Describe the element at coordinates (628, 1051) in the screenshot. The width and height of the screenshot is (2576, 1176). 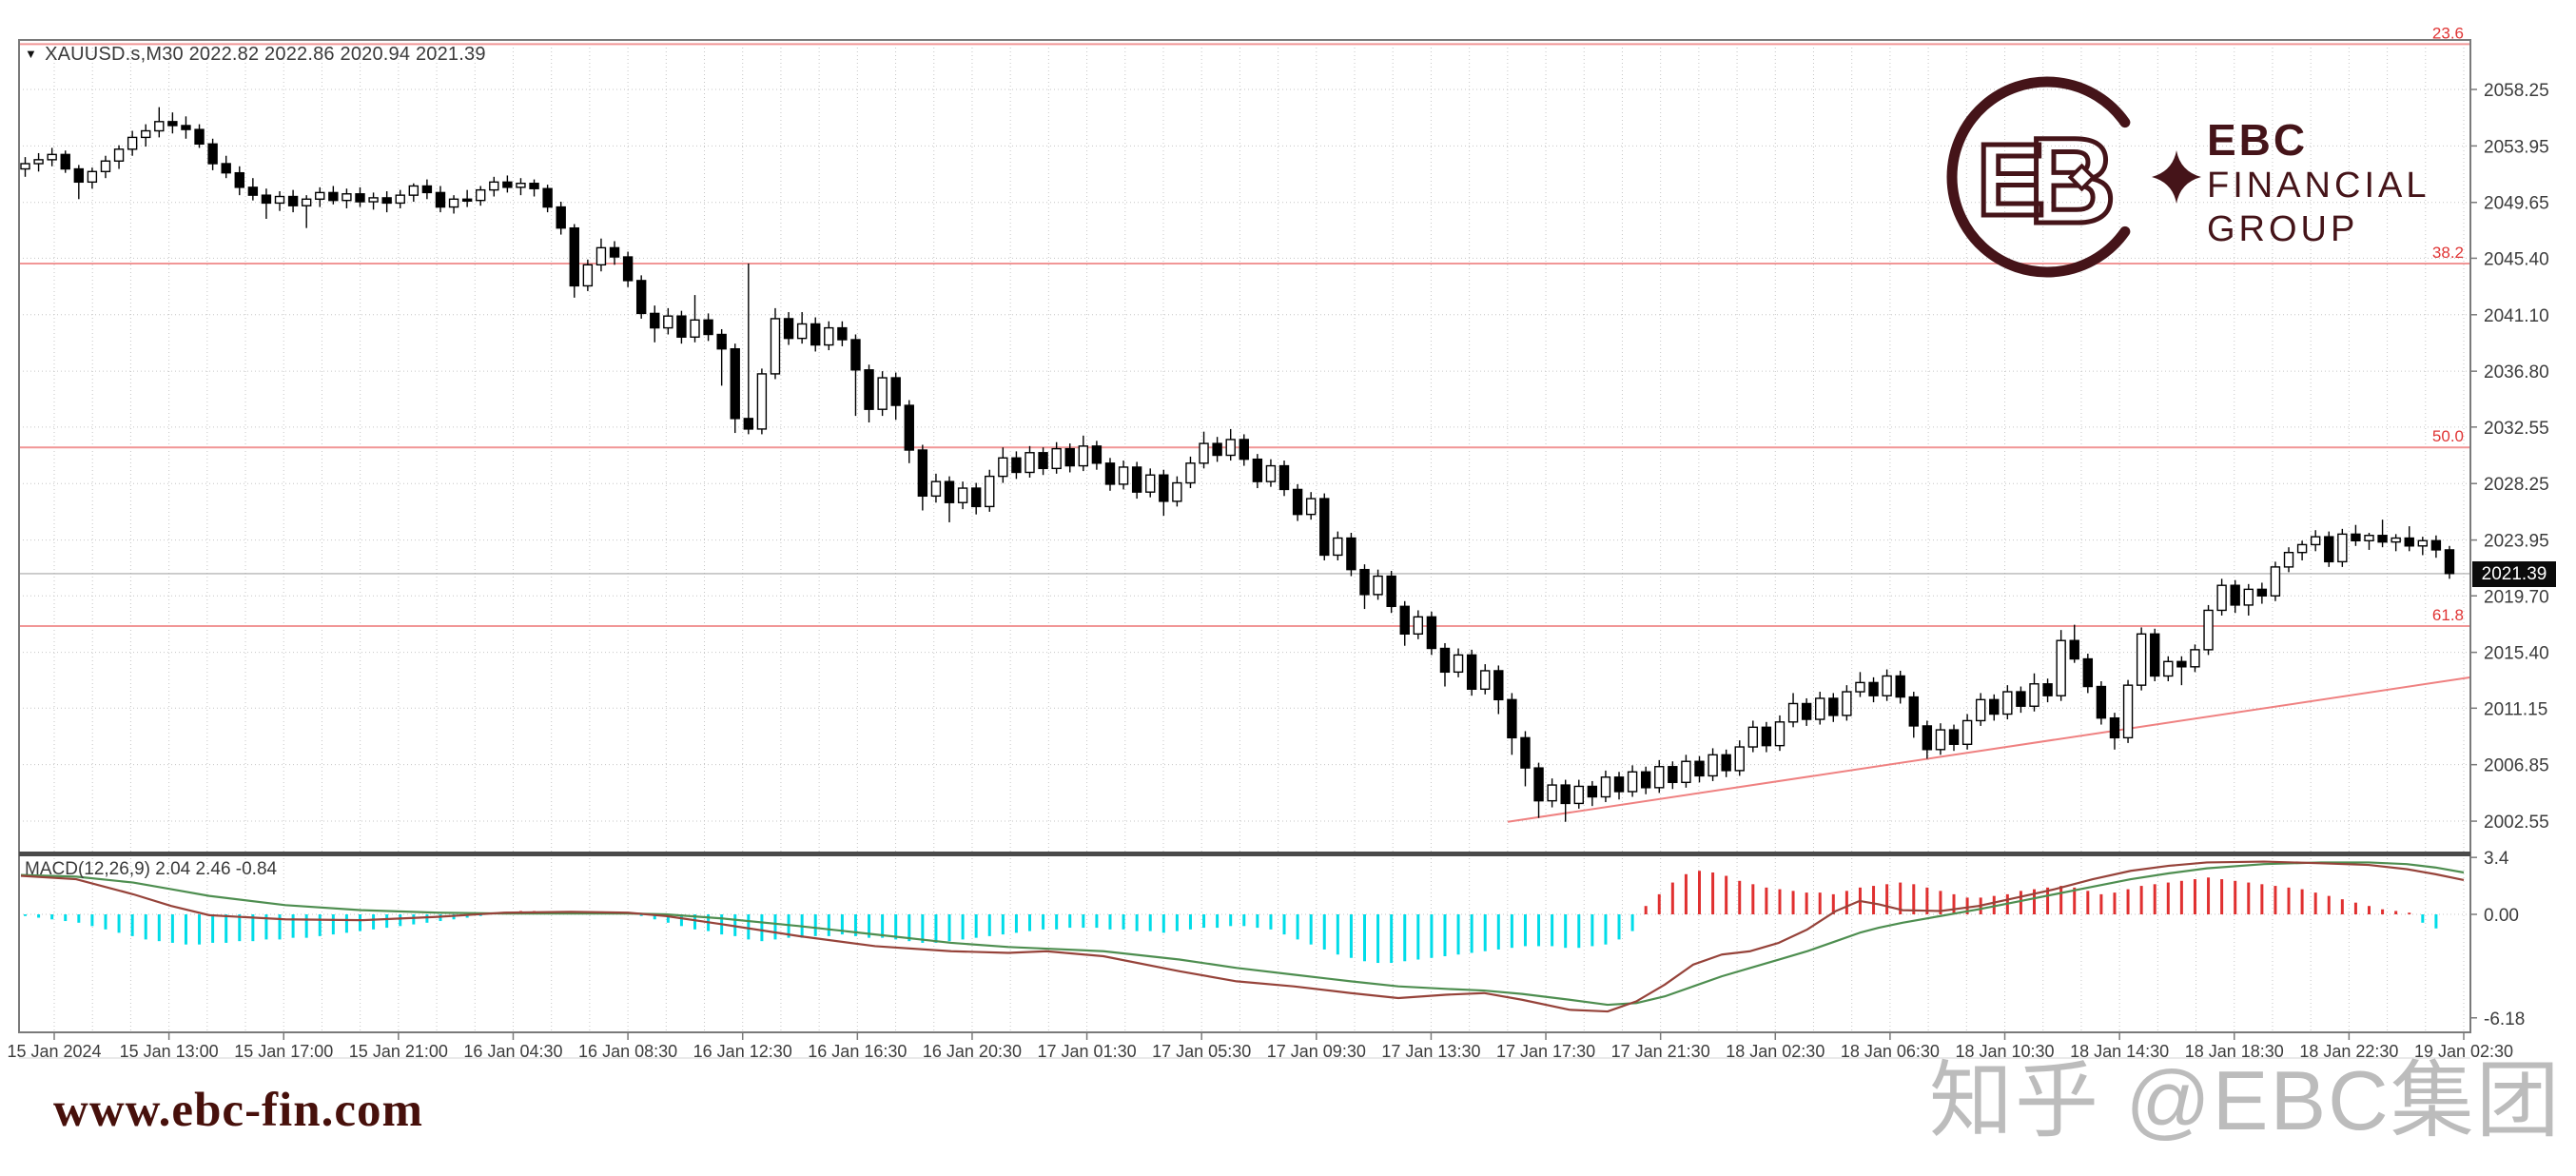
I see `time-axis-label: 16 Jan 08:30` at that location.